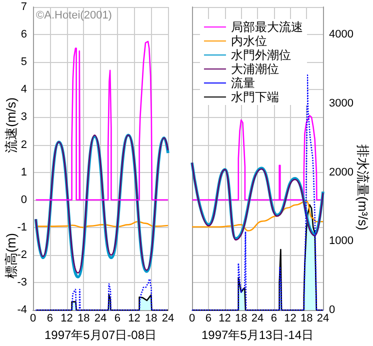 The width and height of the screenshot is (373, 346). What do you see at coordinates (332, 310) in the screenshot?
I see `y2-tick-label: 0` at bounding box center [332, 310].